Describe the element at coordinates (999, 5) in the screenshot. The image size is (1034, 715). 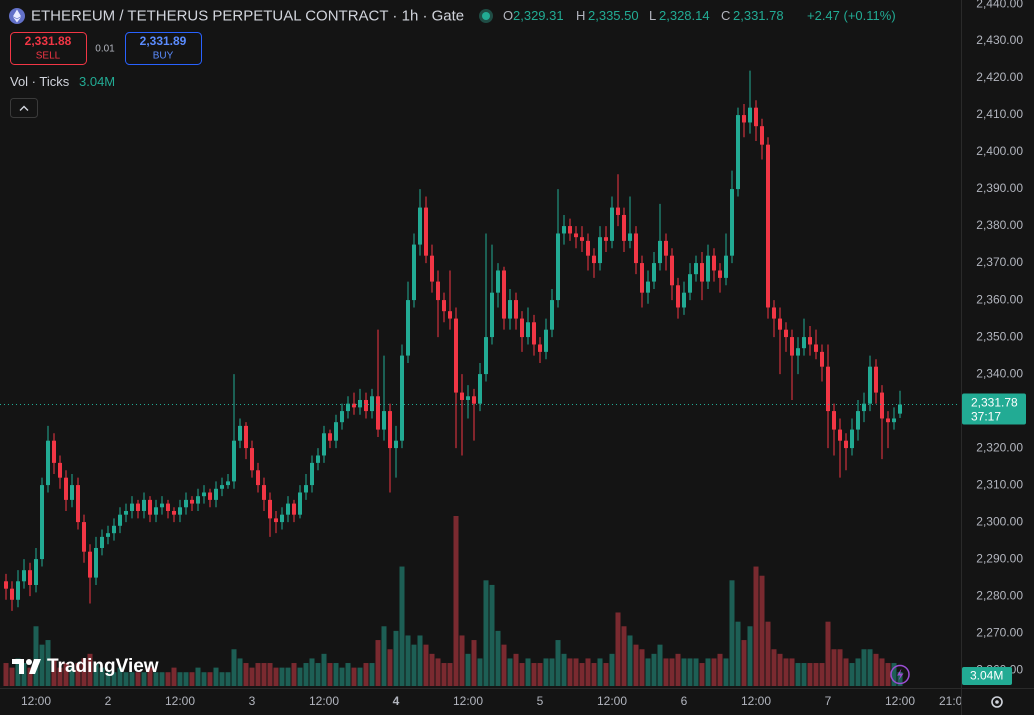
I see `y-tick-label: 2,440.00` at that location.